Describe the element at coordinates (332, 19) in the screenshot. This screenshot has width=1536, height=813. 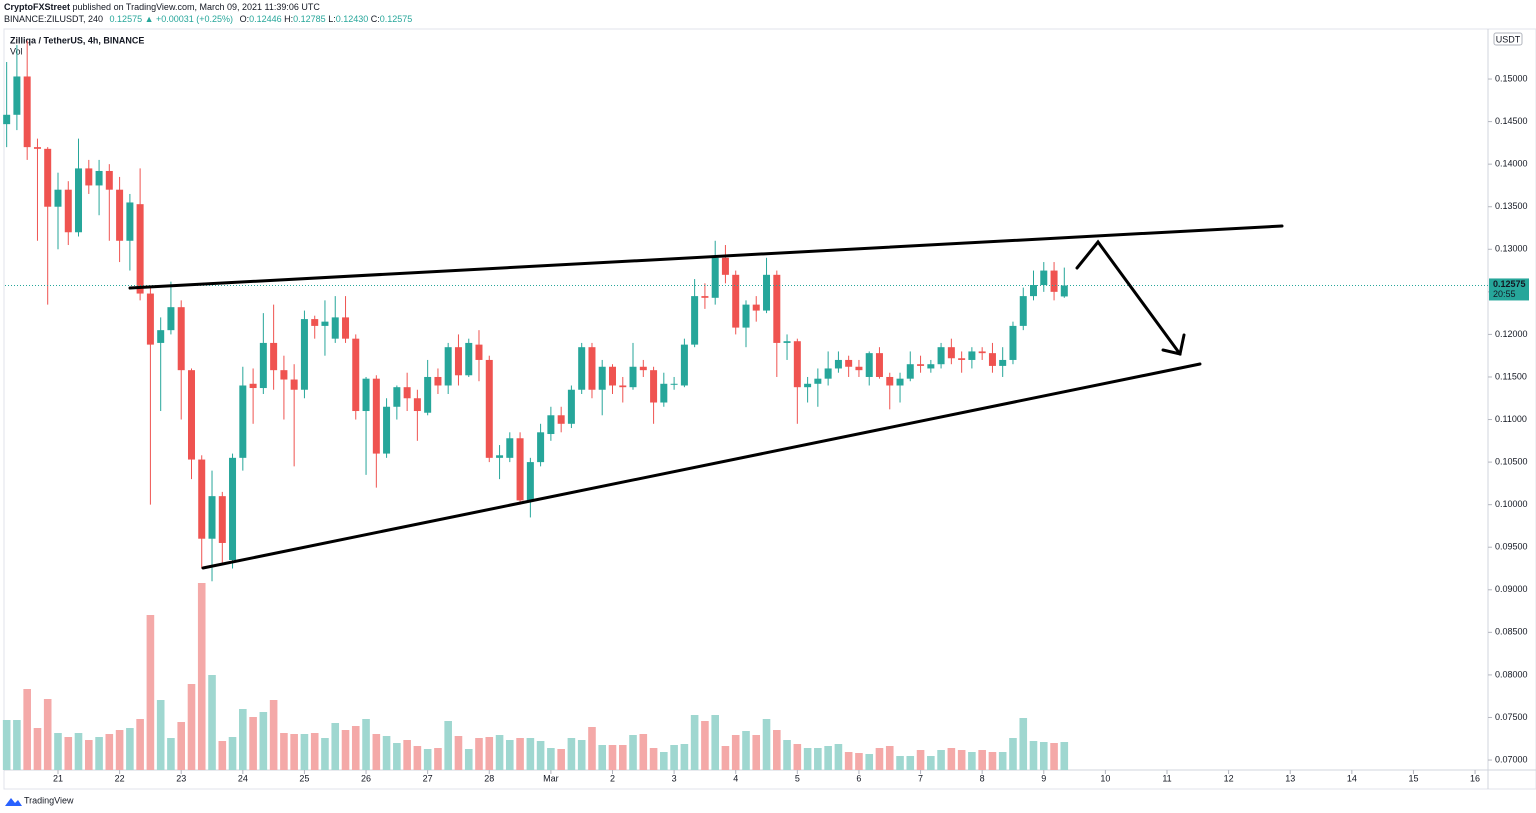
I see `ohlc-key: L:` at that location.